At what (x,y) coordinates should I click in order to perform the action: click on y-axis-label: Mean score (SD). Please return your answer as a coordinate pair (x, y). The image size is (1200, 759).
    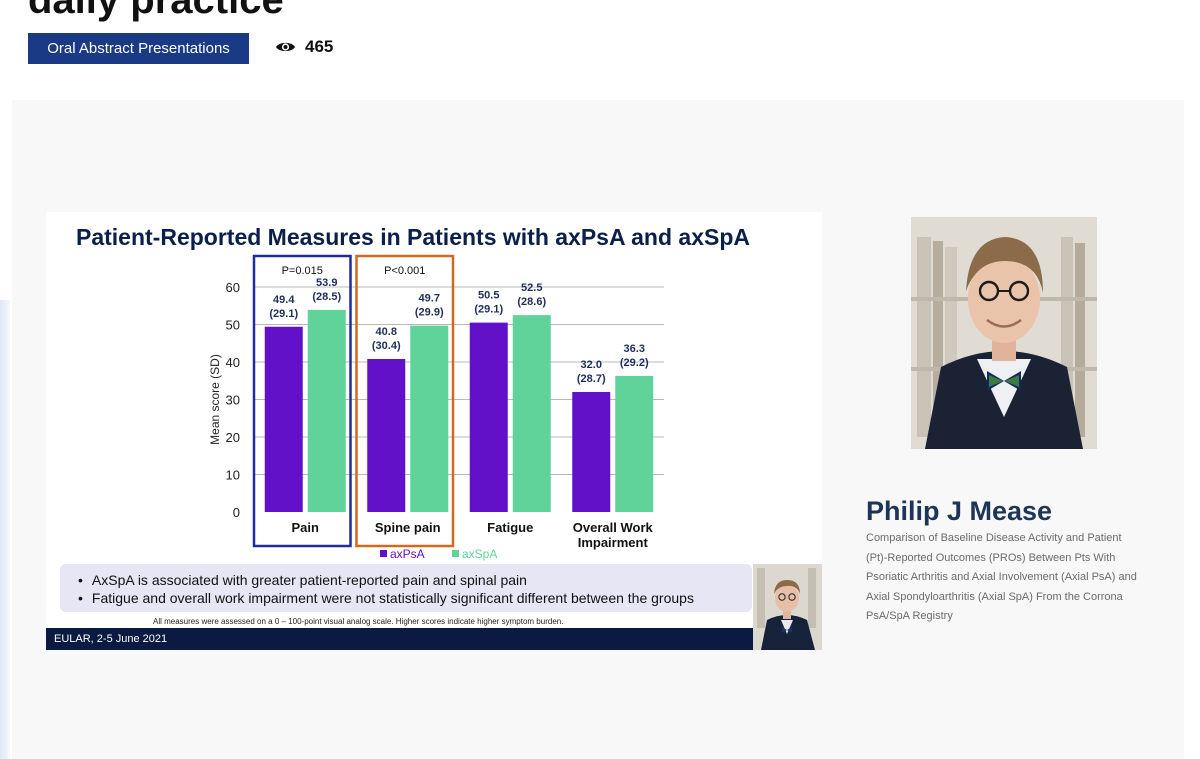
    Looking at the image, I should click on (215, 399).